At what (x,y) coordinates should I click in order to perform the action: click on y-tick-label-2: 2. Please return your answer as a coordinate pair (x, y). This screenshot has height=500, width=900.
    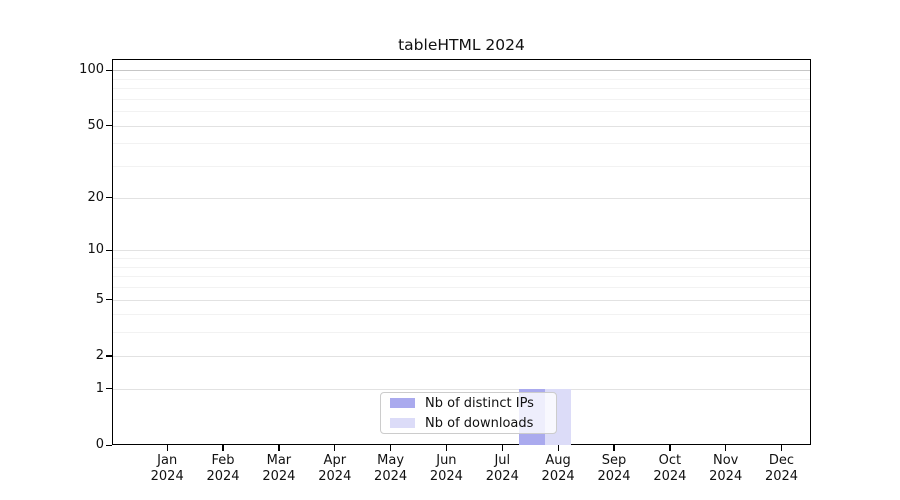
    Looking at the image, I should click on (99, 355).